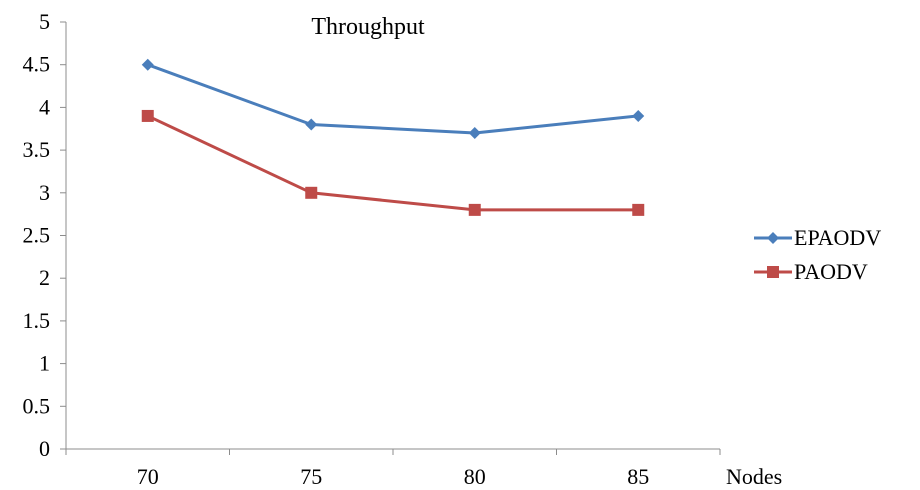 This screenshot has height=490, width=920. What do you see at coordinates (44, 277) in the screenshot?
I see `y-tick-label: 2` at bounding box center [44, 277].